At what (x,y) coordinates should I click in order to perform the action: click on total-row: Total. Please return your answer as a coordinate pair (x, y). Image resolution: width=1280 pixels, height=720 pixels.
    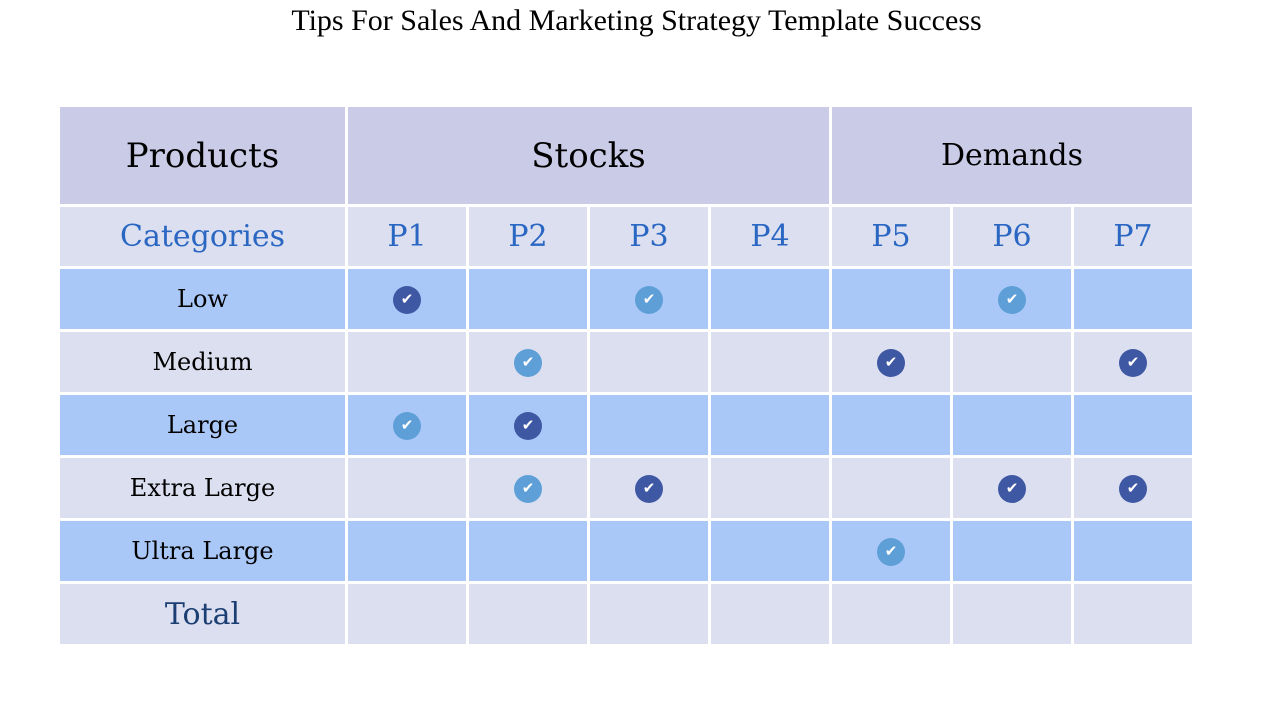
    Looking at the image, I should click on (626, 614).